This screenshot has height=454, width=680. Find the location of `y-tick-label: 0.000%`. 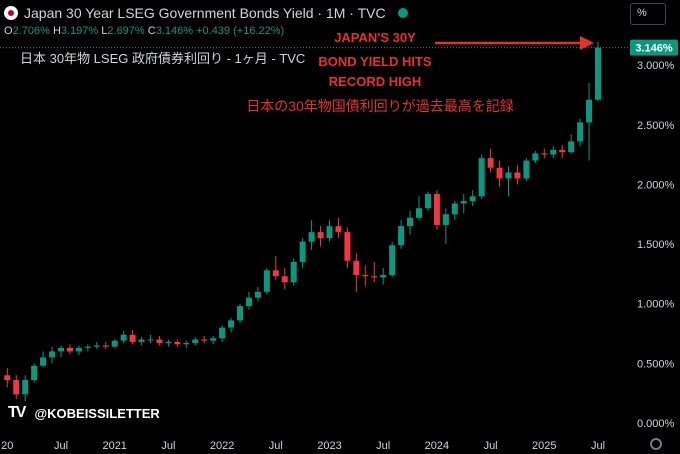

y-tick-label: 0.000% is located at coordinates (656, 424).